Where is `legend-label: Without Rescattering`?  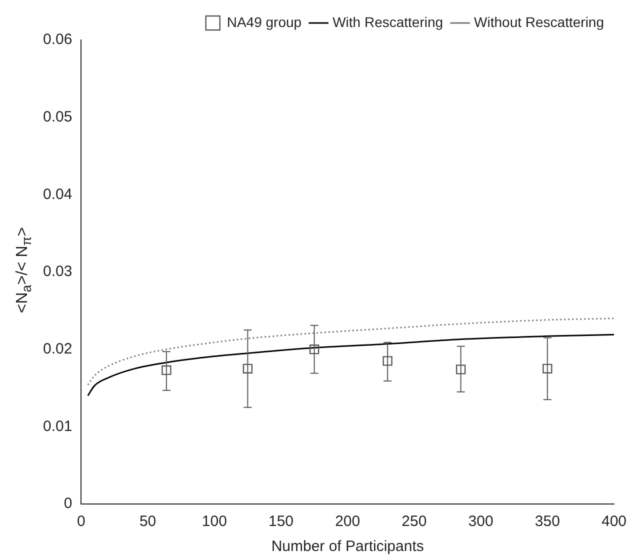 legend-label: Without Rescattering is located at coordinates (539, 22).